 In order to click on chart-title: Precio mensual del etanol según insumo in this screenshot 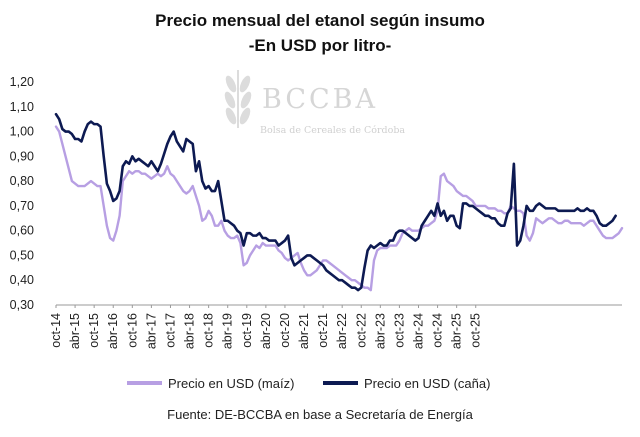, I will do `click(320, 20)`.